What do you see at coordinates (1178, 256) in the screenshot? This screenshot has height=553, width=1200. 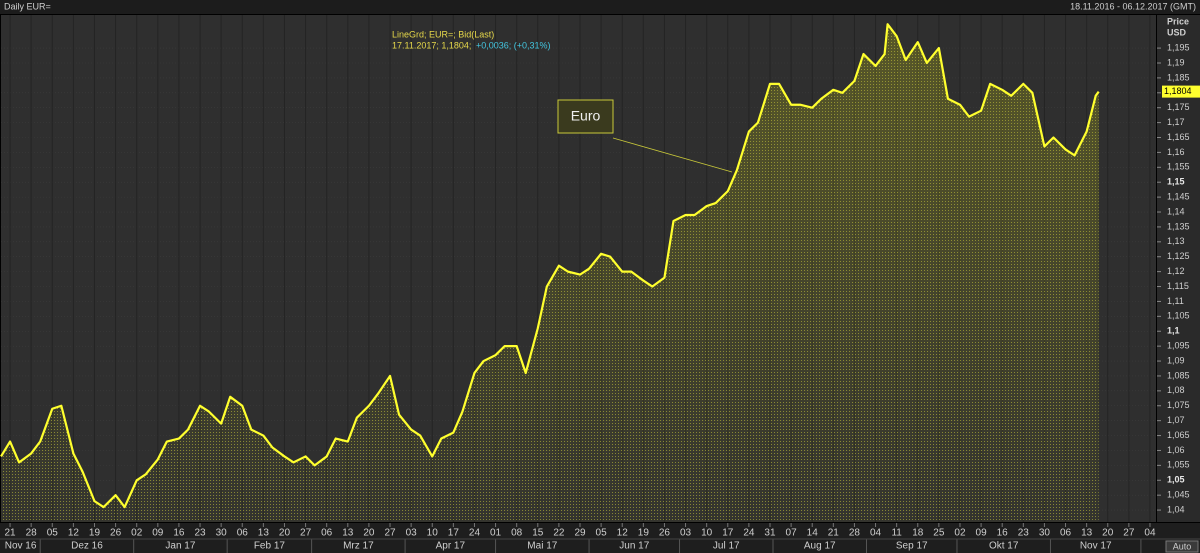 I see `y-tick-label: 1,125` at bounding box center [1178, 256].